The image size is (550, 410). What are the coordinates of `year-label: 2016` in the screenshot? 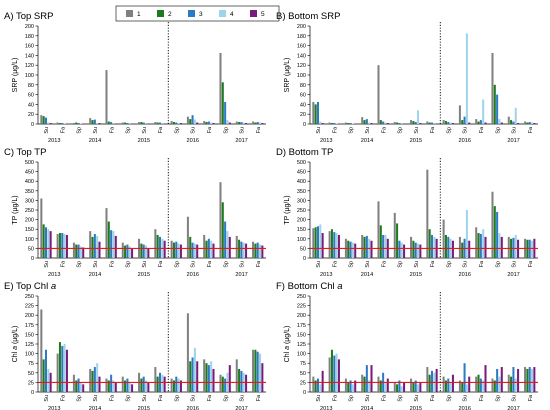 It's located at (464, 141).